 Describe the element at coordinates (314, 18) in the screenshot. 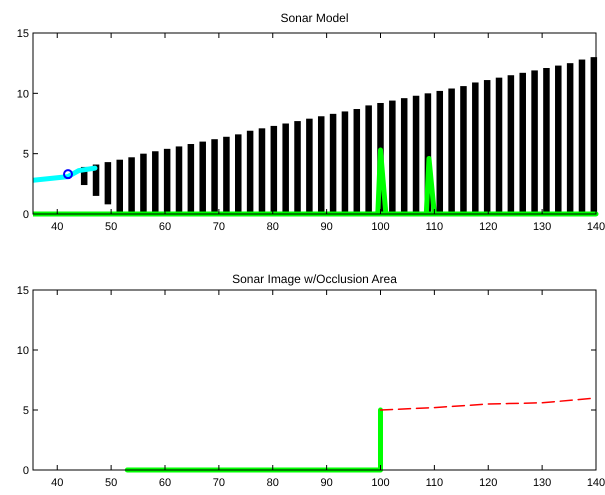

I see `chart-title: Sonar Model` at that location.